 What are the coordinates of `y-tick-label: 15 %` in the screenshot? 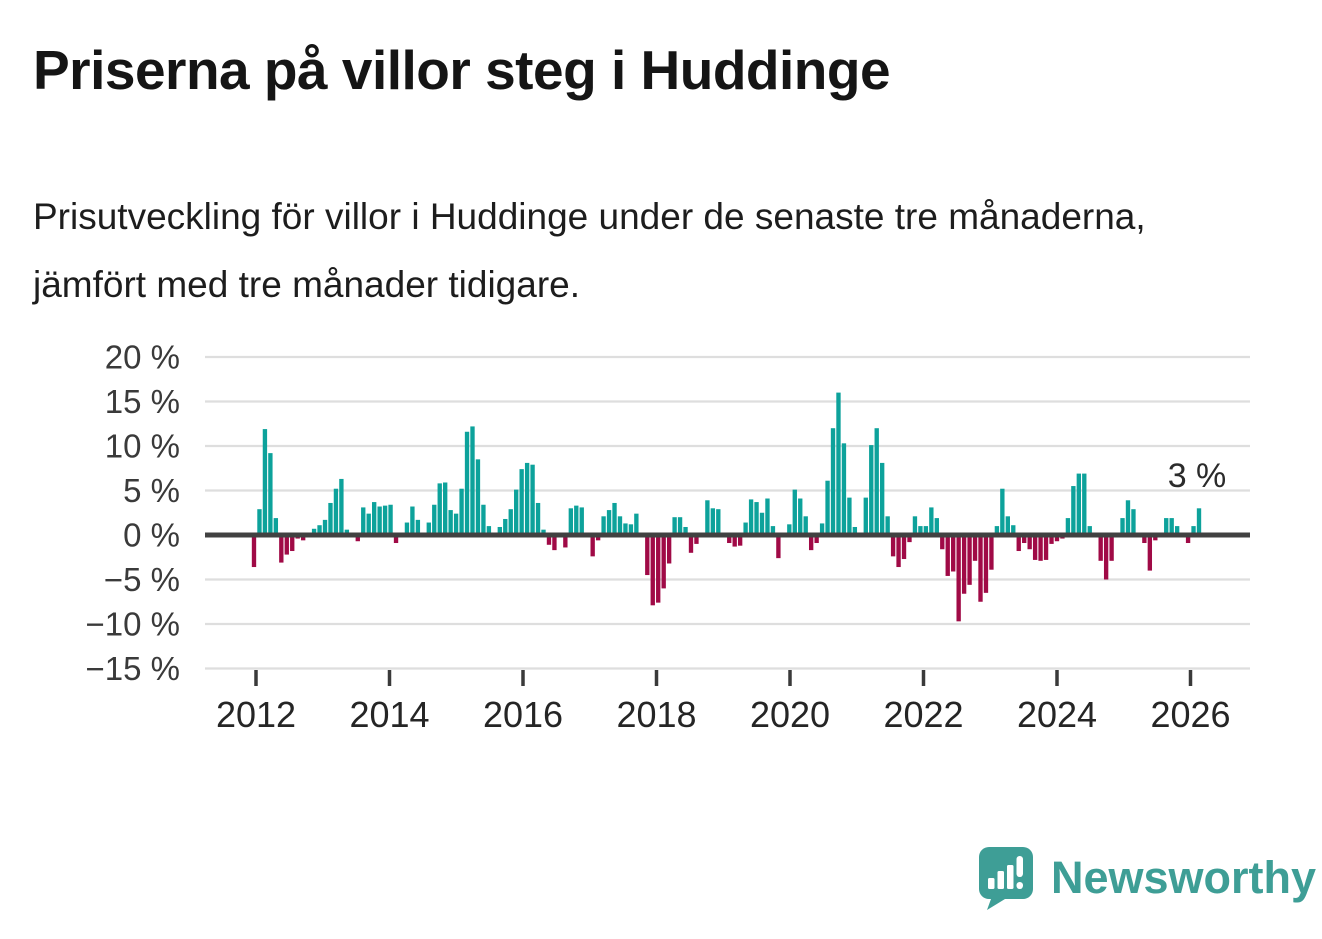 It's located at (142, 401).